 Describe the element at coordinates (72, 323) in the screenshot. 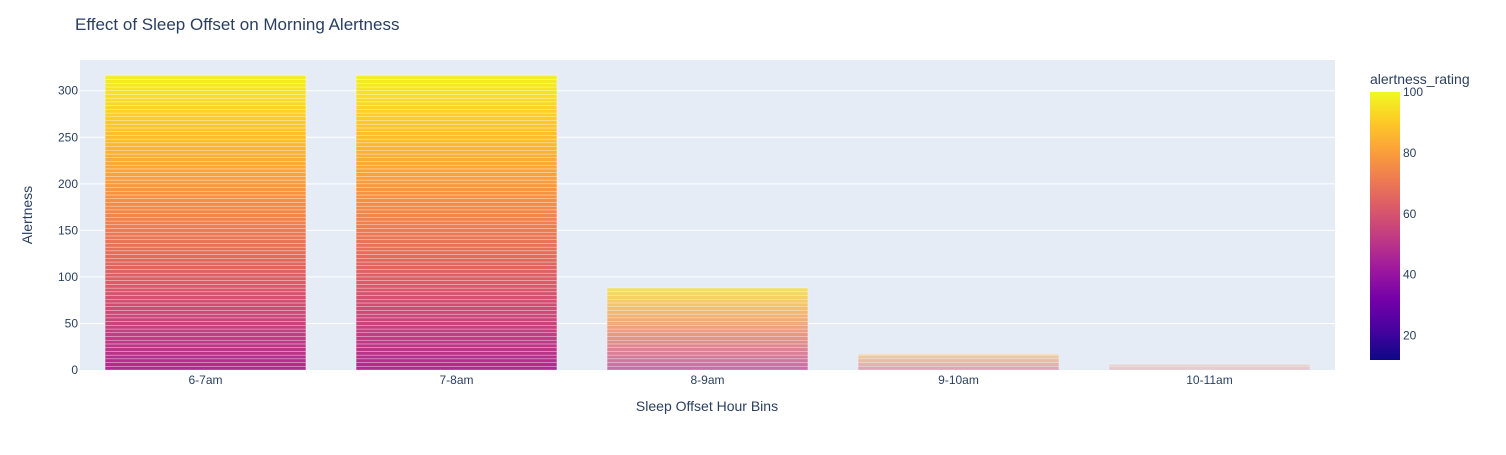

I see `y-tick-label: 50` at that location.